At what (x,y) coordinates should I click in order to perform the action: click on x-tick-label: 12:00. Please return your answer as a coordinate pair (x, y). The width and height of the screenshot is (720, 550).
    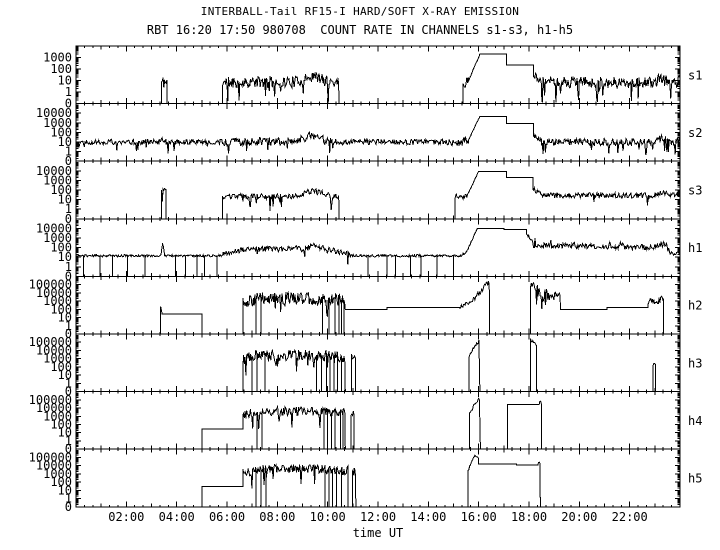
    Looking at the image, I should click on (378, 517).